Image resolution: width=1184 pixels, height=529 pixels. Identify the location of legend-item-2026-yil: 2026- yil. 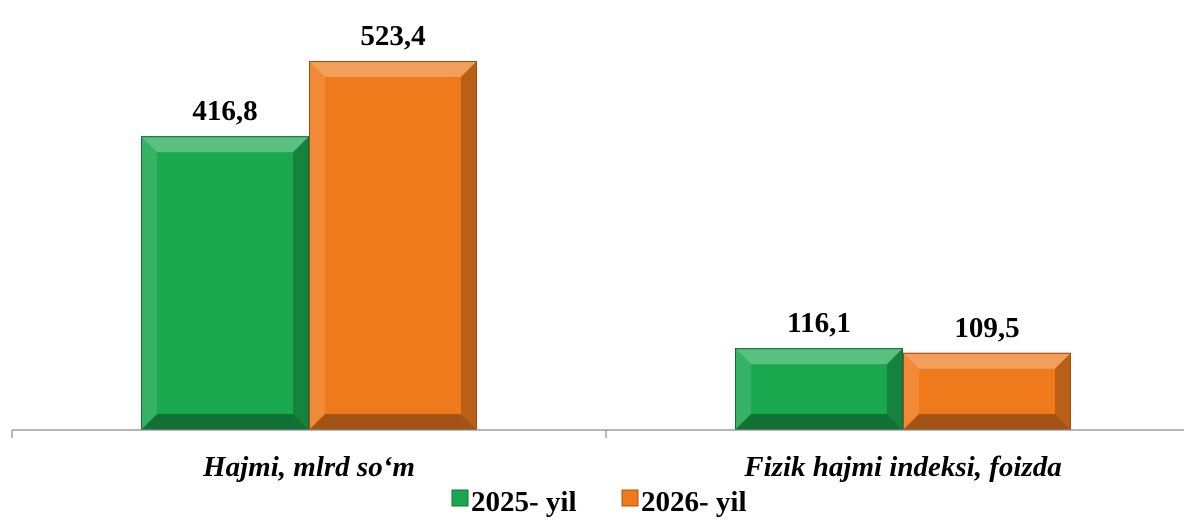
(684, 502).